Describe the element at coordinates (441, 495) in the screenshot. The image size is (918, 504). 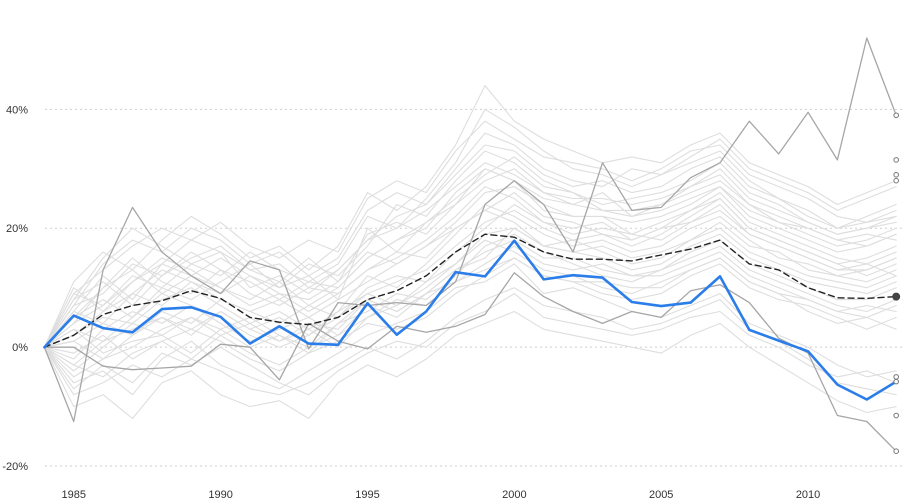
I see `x-axis-tick-labels: 1985 1990 1995 2000 2005 2010` at that location.